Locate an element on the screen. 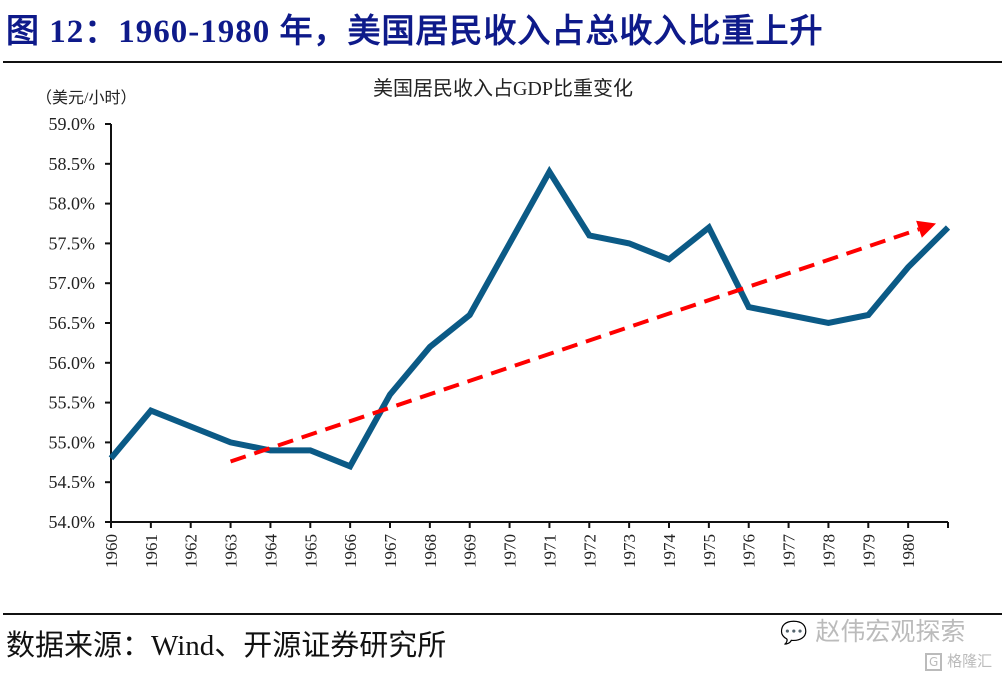 This screenshot has height=677, width=1003. x-tick-label: 1978 is located at coordinates (828, 551).